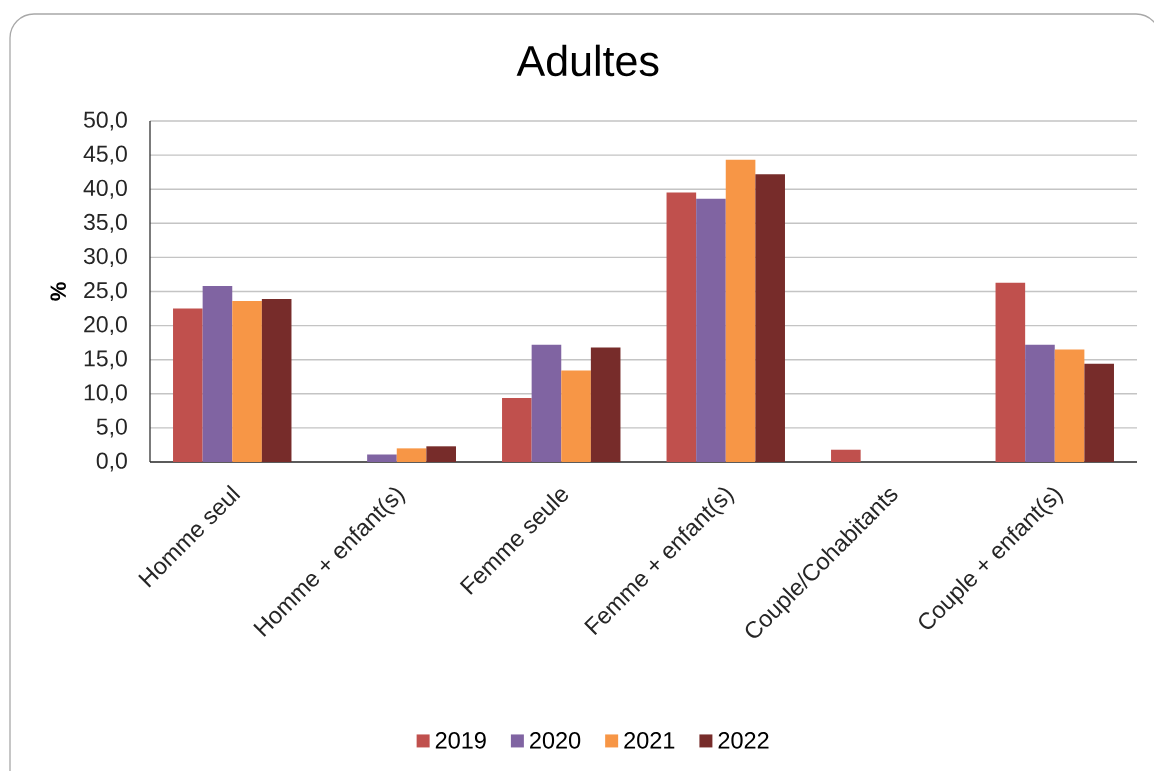  What do you see at coordinates (105, 155) in the screenshot?
I see `y-tick-label: 45,0` at bounding box center [105, 155].